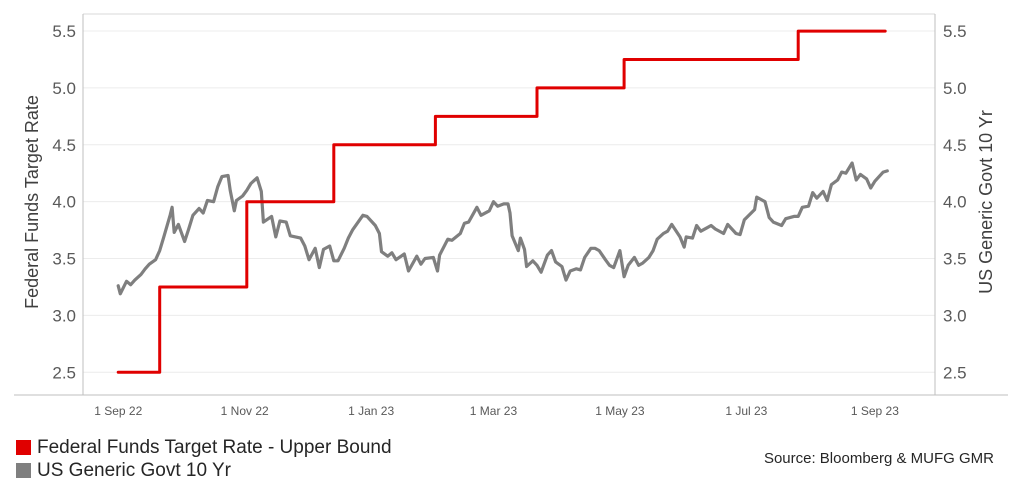  I want to click on x-tick-label: 1 Jul 23, so click(746, 411).